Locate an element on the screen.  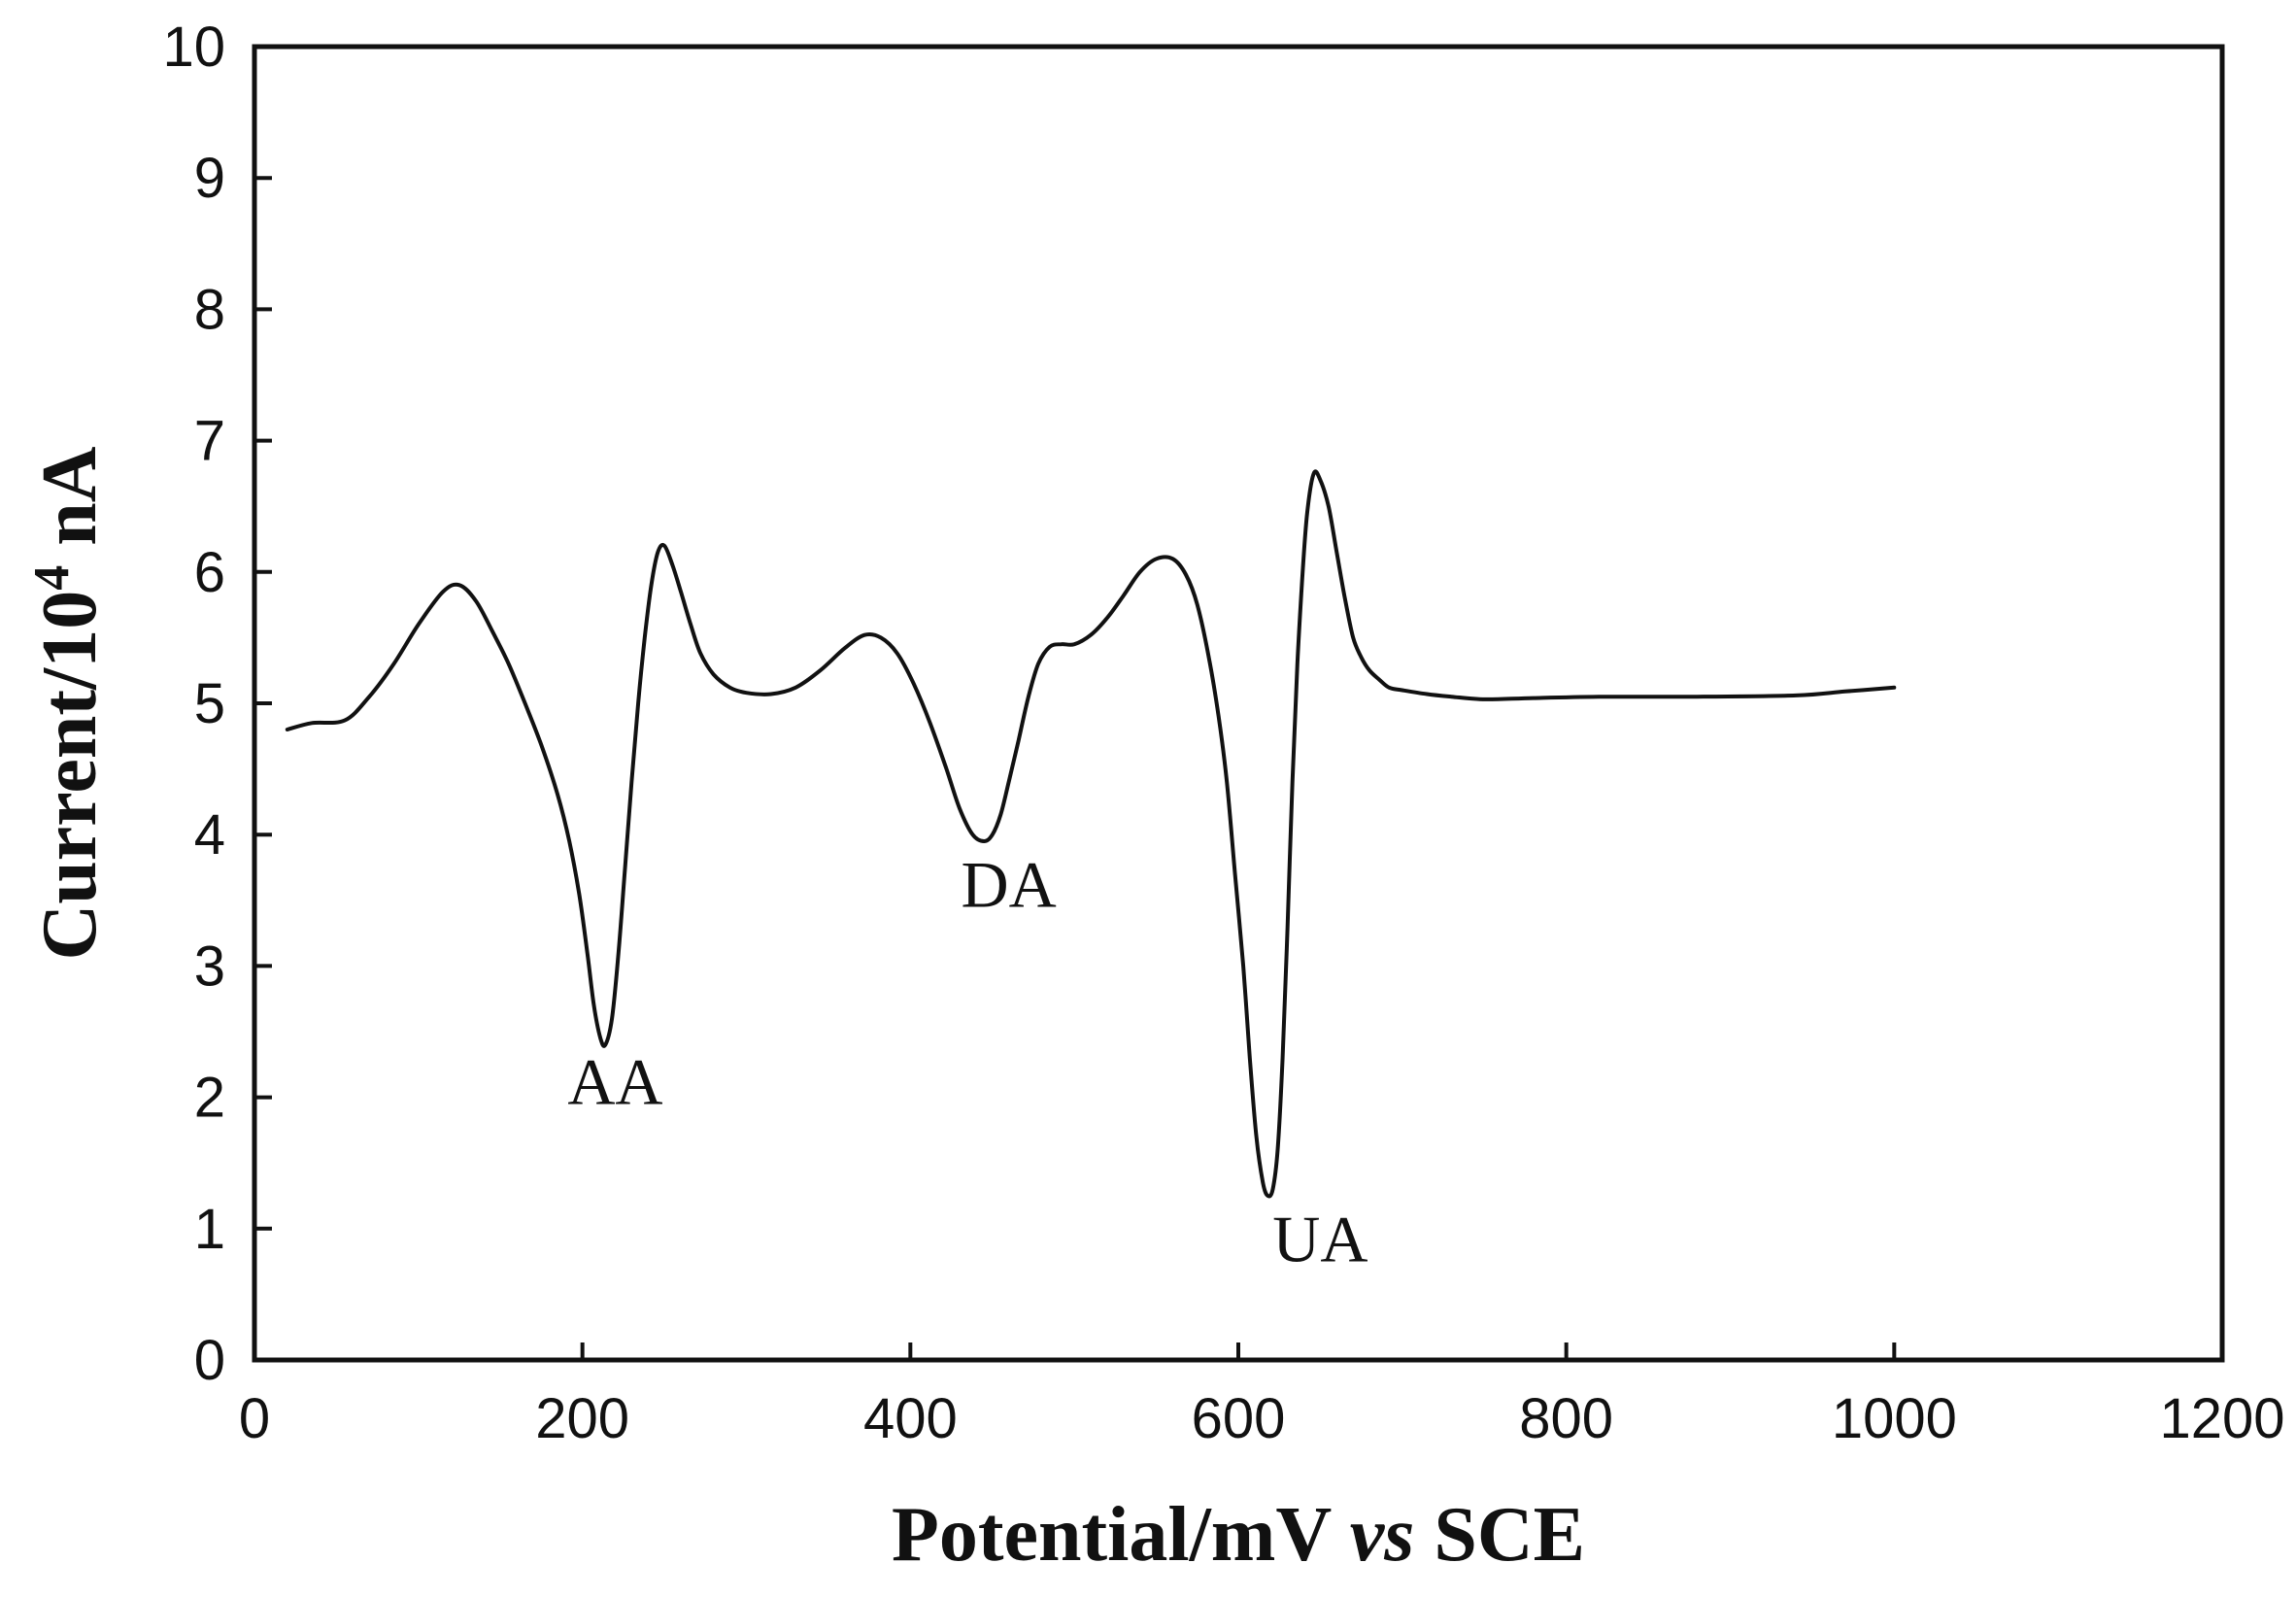
y-tick-label: 0 is located at coordinates (210, 1360).